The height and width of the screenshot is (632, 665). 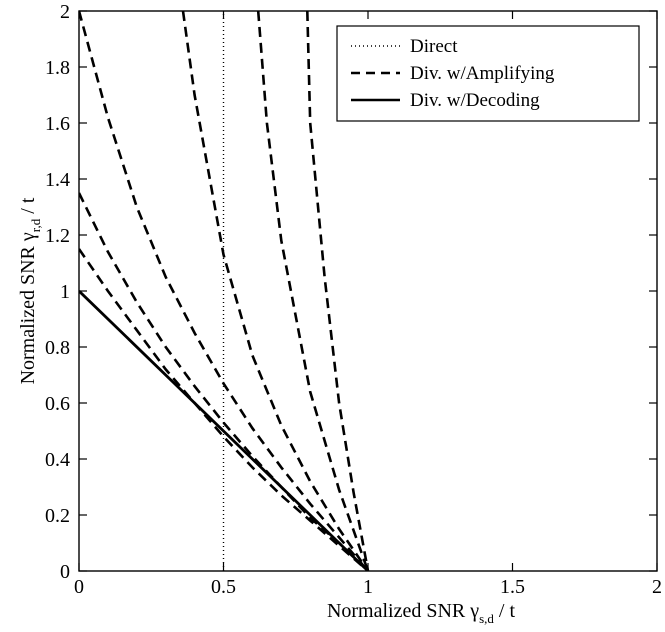 I want to click on y-axis-label: Normalized SNR γr,d / t, so click(x=30, y=290).